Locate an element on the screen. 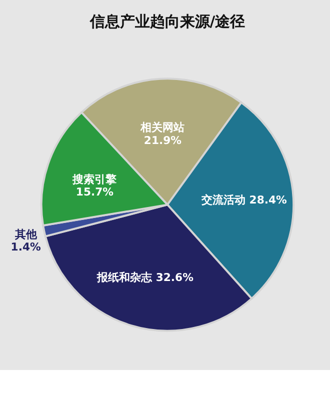 Image resolution: width=330 pixels, height=409 pixels. slice-label: 搜索引擎 is located at coordinates (95, 179).